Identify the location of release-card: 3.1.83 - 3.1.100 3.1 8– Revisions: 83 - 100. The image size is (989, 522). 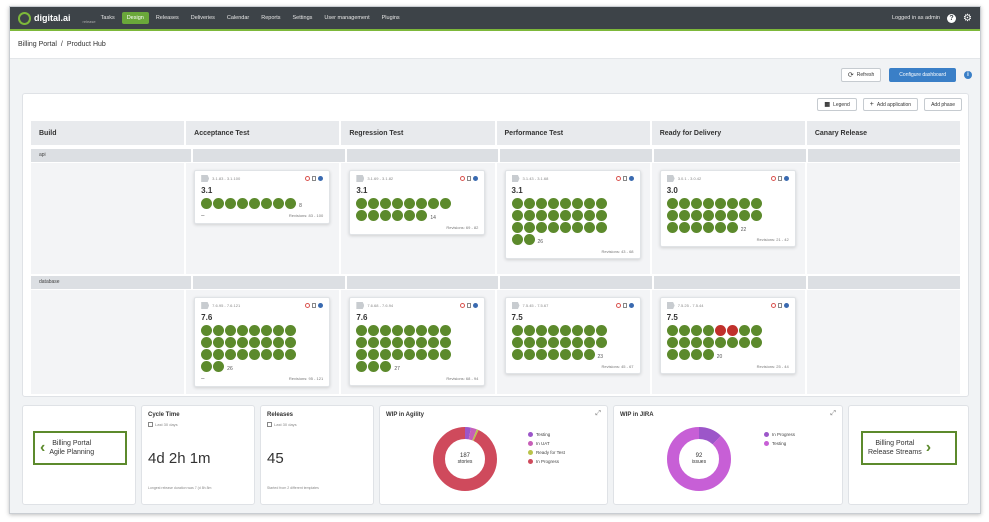
(262, 197).